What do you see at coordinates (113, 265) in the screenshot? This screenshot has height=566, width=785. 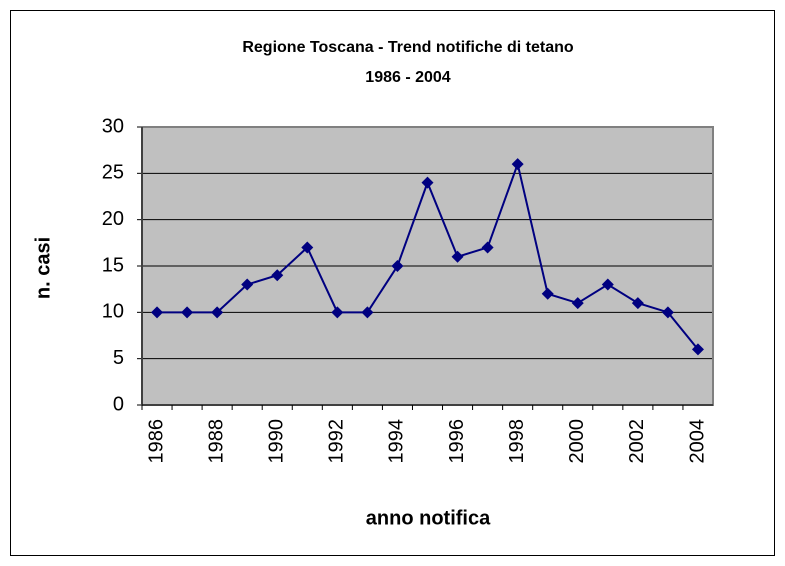 I see `y-tick-label: 15` at bounding box center [113, 265].